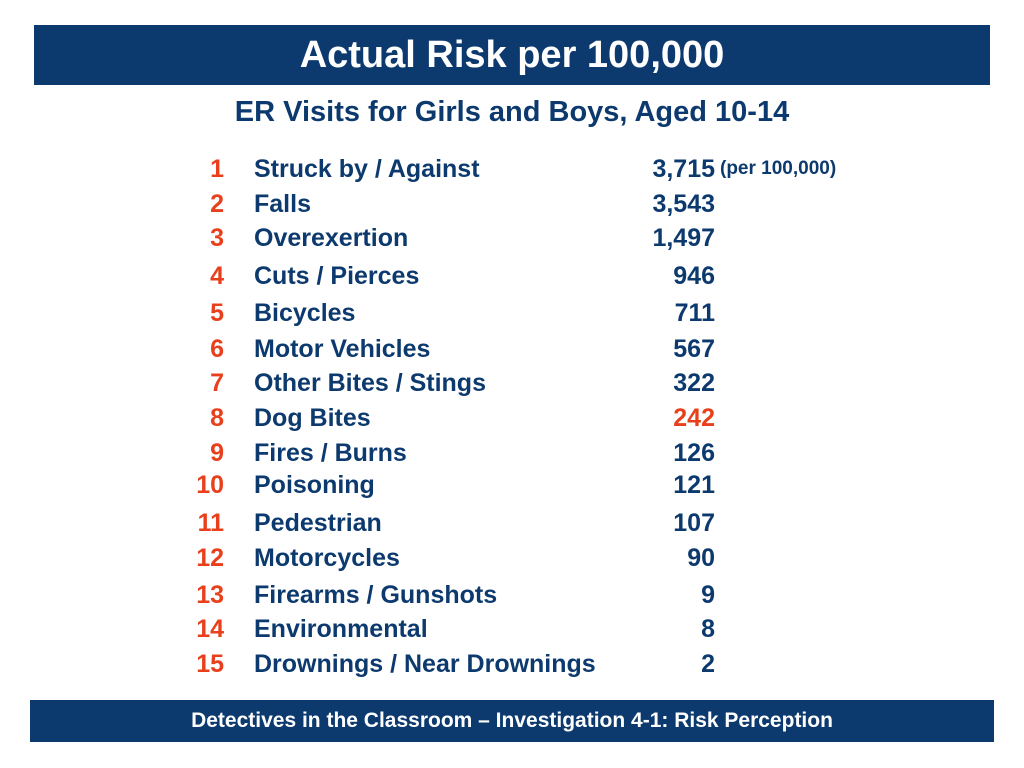  Describe the element at coordinates (694, 349) in the screenshot. I see `risk-value: 567` at that location.